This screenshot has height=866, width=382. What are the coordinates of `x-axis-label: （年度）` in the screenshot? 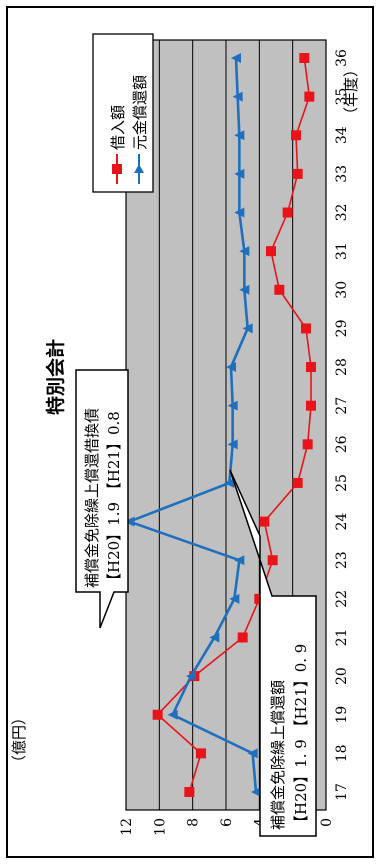 It's located at (351, 92).